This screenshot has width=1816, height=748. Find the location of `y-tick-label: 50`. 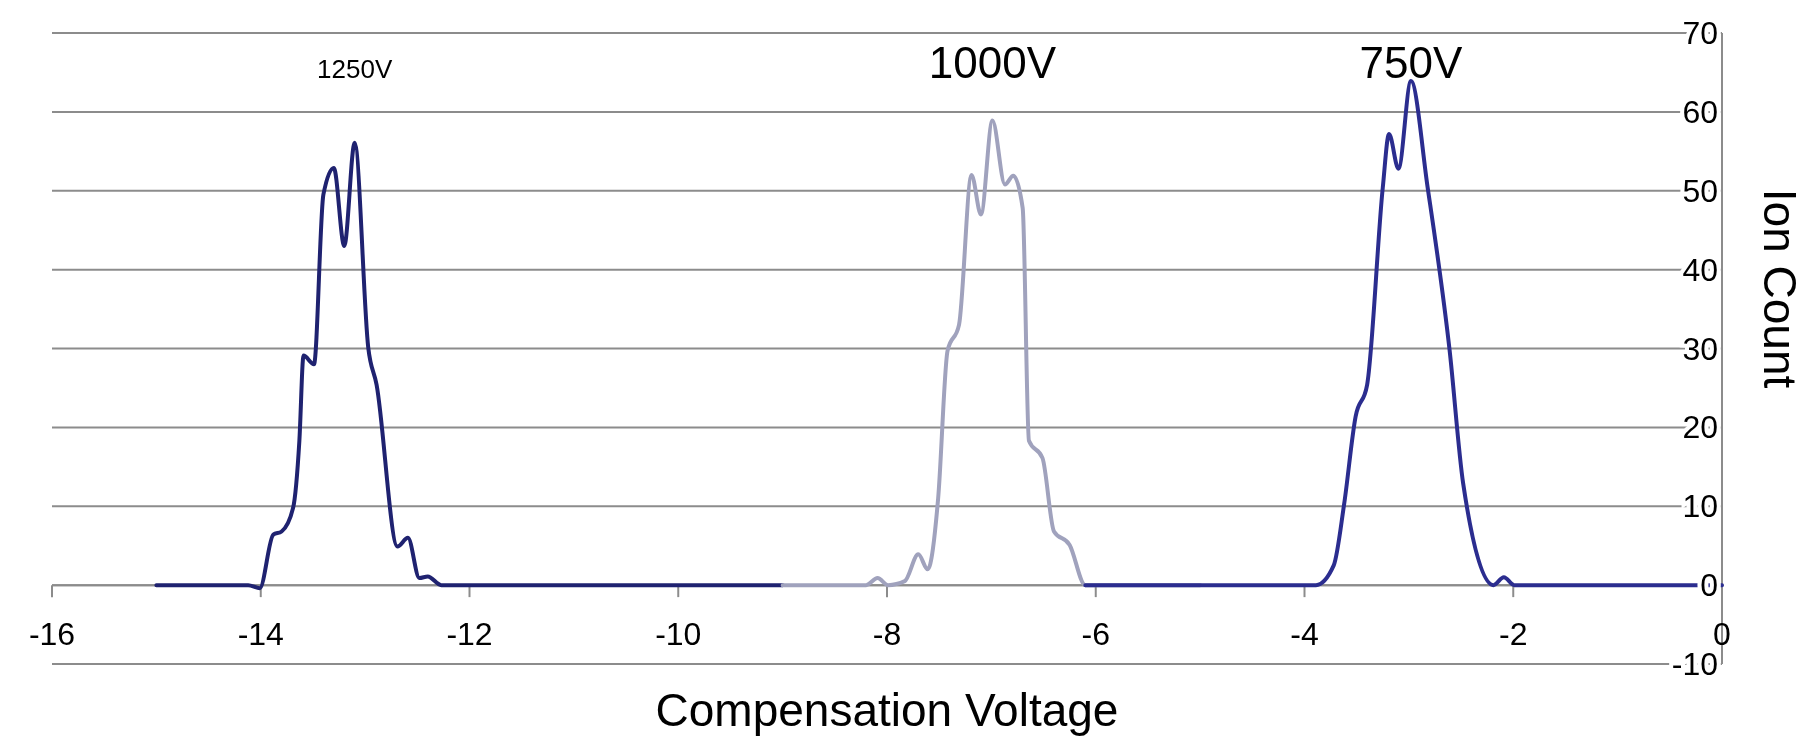

y-tick-label: 50 is located at coordinates (1700, 190).